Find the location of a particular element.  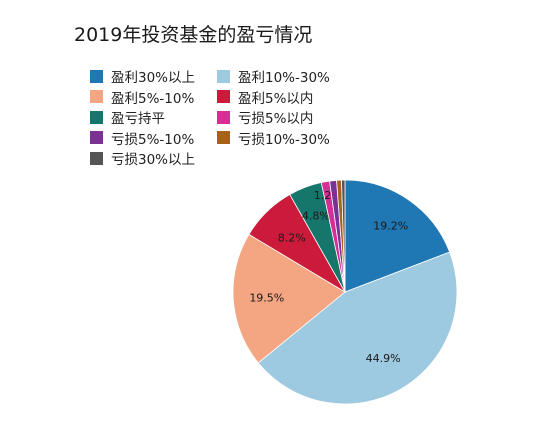

legend-item: 盈利5%以内 is located at coordinates (265, 97).